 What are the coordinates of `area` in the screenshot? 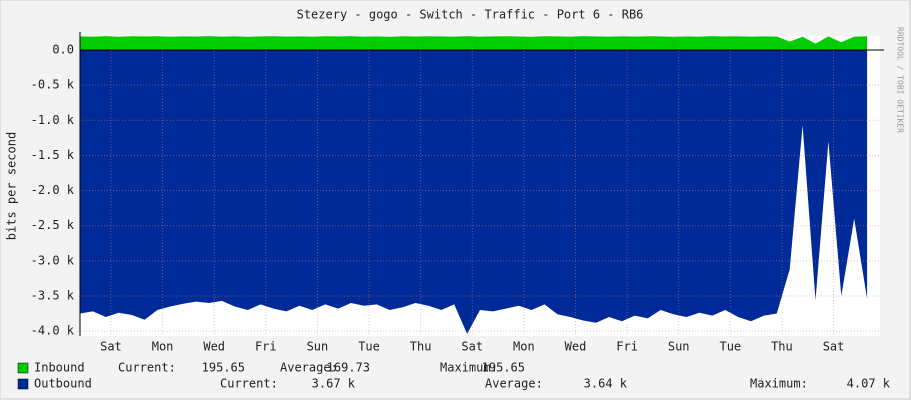 It's located at (474, 43).